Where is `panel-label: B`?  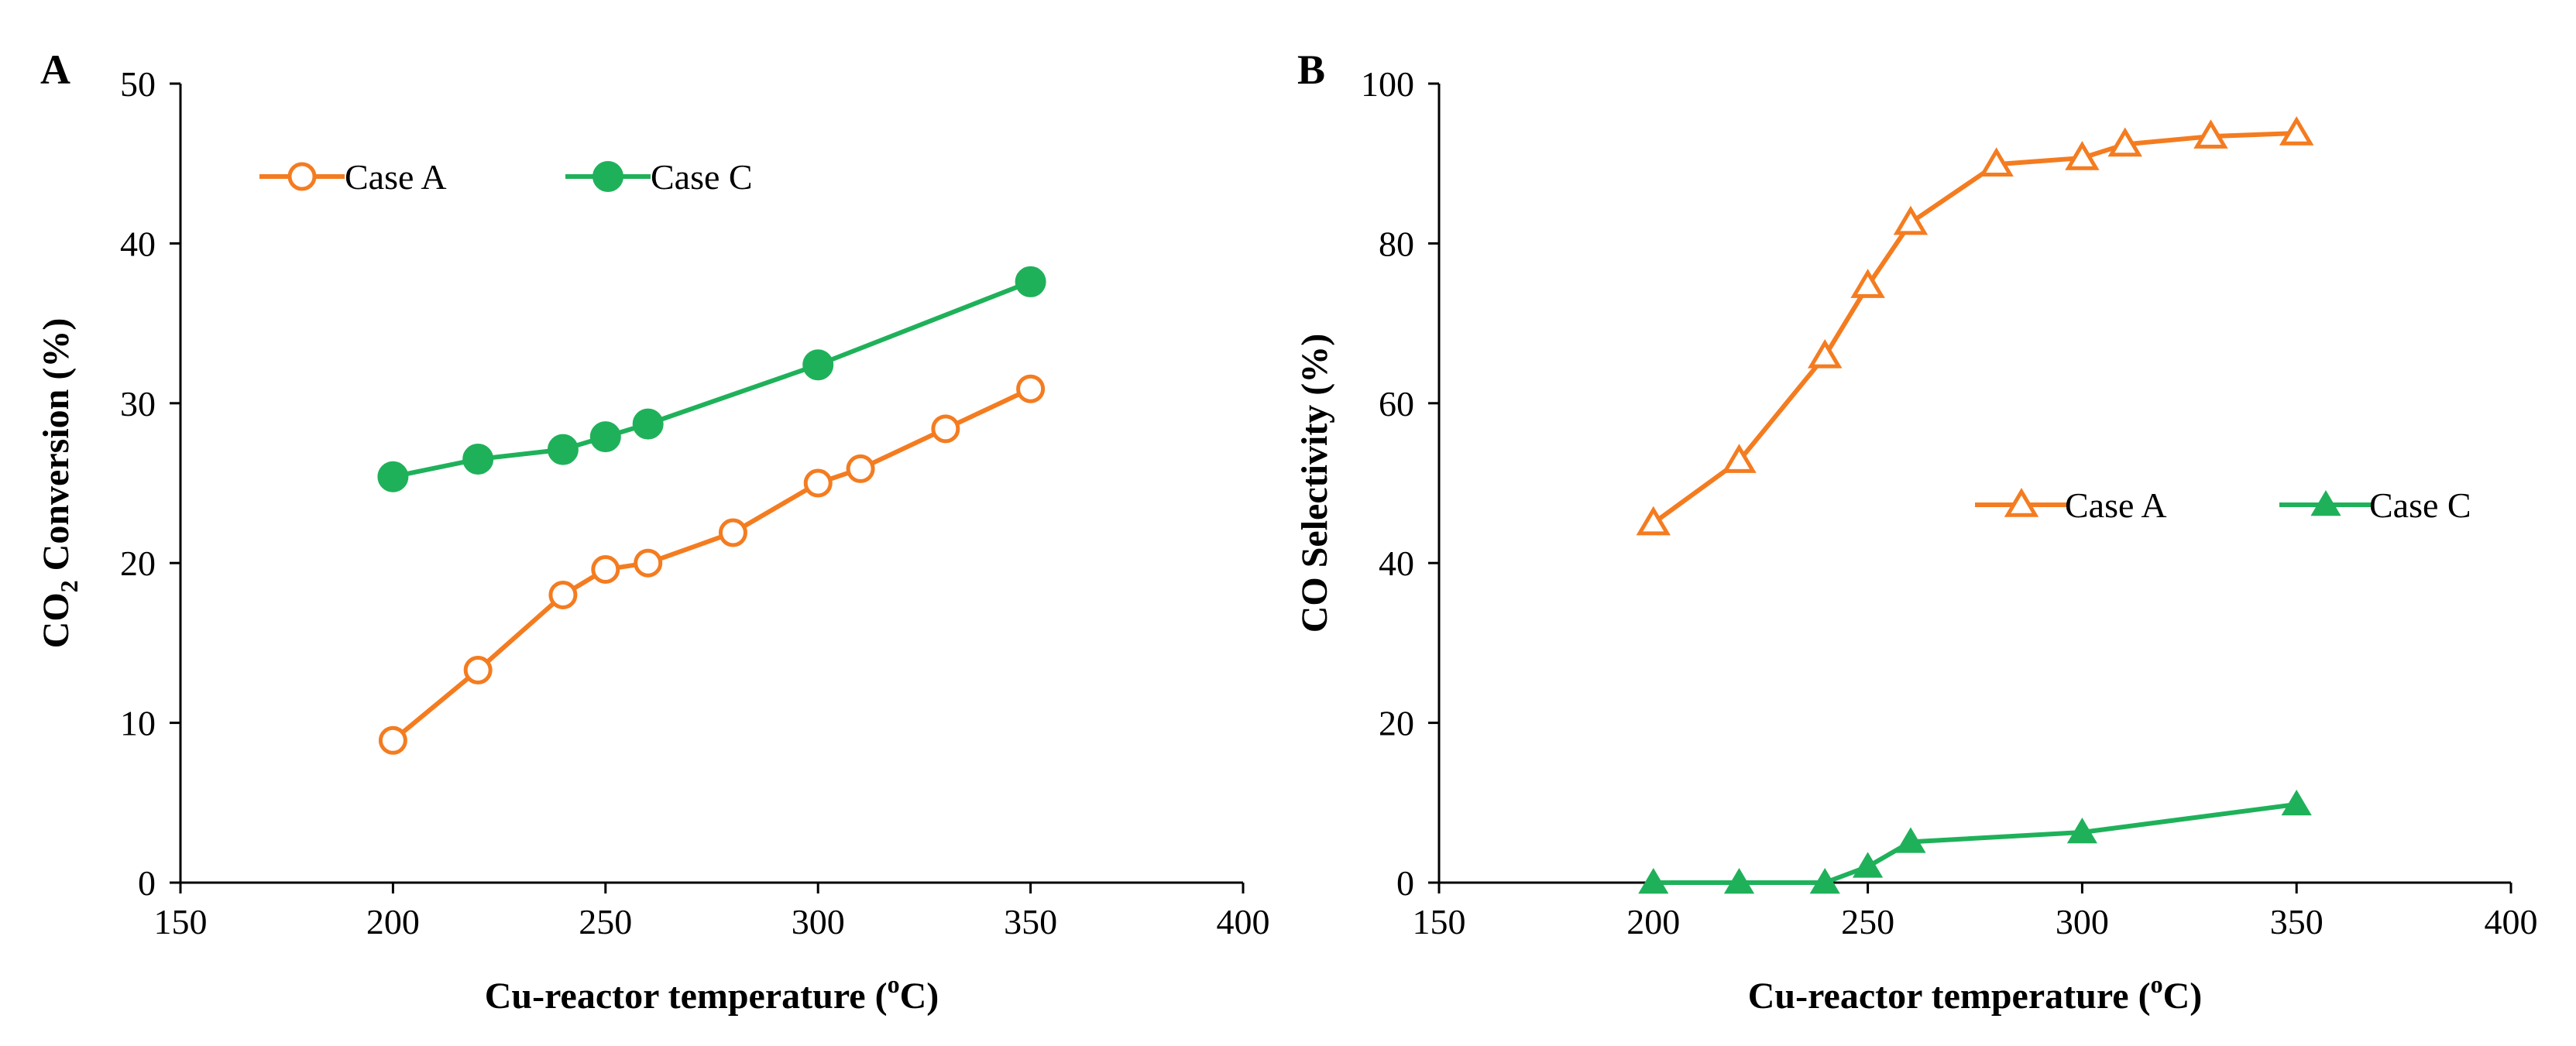
panel-label: B is located at coordinates (1311, 69).